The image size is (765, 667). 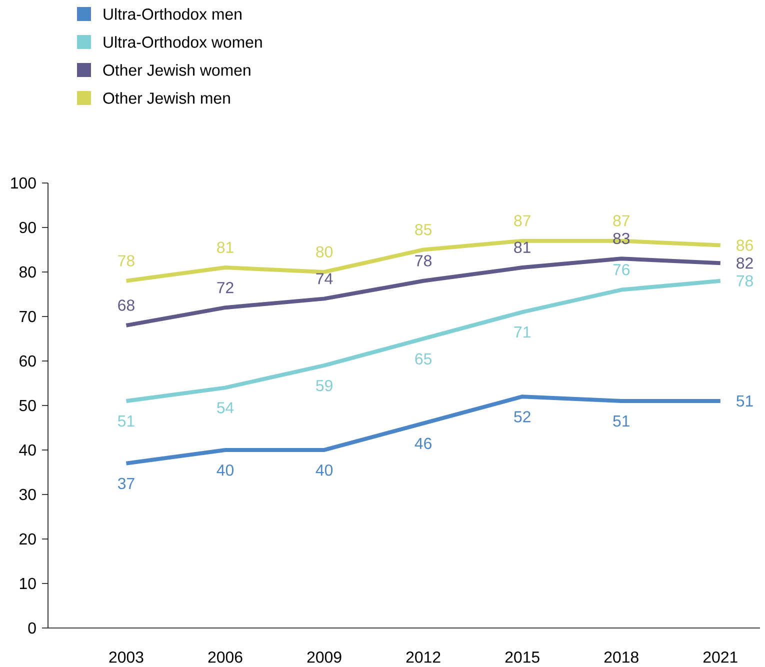 What do you see at coordinates (126, 484) in the screenshot?
I see `data-label: 37` at bounding box center [126, 484].